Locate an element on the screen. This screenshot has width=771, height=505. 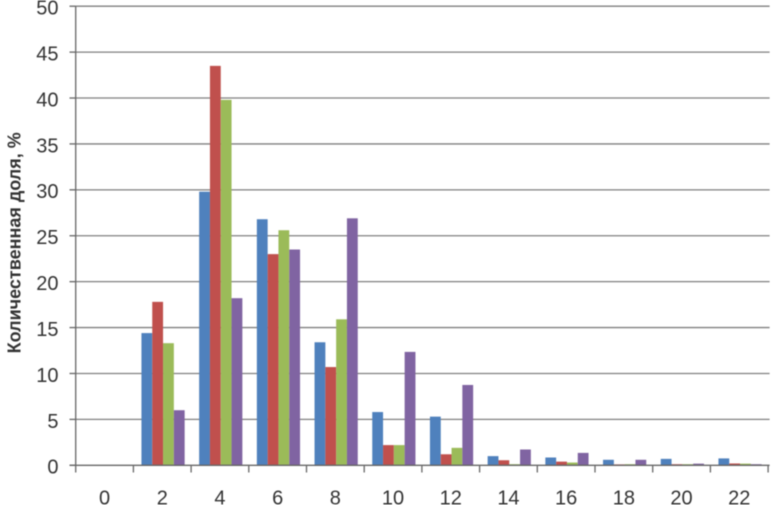
svg-text: 5 is located at coordinates (52, 422).